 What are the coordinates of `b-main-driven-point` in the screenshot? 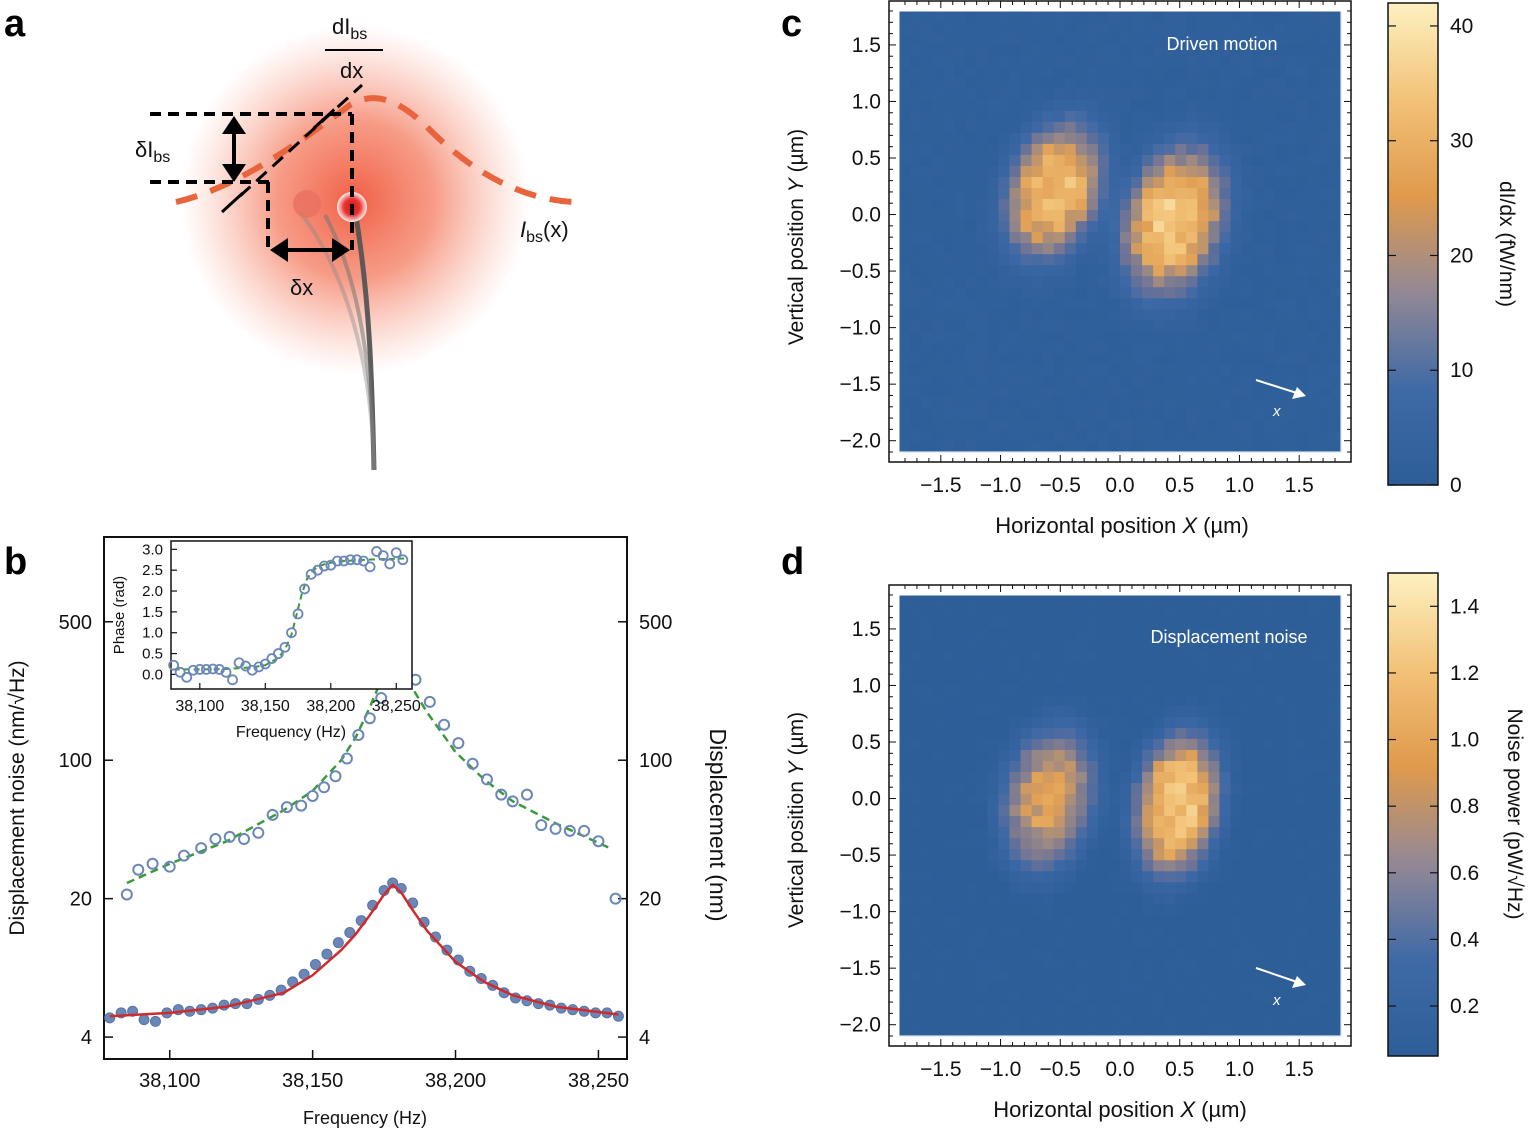 It's located at (335, 776).